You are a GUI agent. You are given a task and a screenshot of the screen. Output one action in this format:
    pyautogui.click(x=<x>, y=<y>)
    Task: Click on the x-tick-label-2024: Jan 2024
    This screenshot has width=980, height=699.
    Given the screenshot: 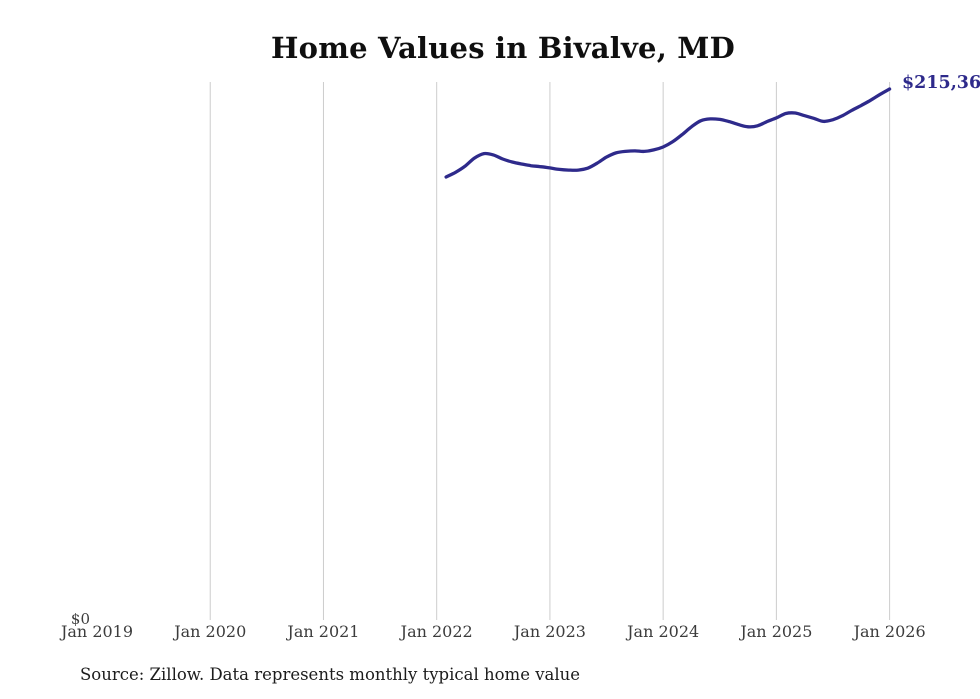 What is the action you would take?
    pyautogui.click(x=663, y=631)
    